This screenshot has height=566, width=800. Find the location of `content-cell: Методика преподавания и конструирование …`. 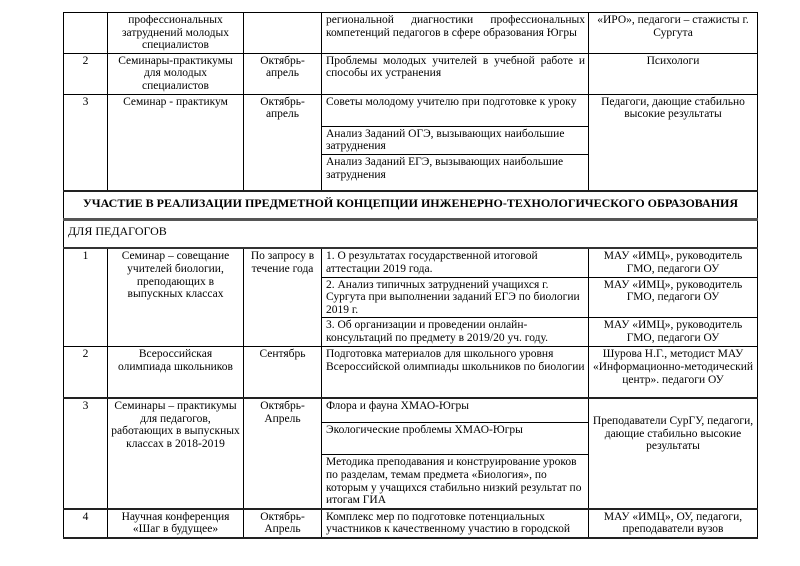

content-cell: Методика преподавания и конструирование … is located at coordinates (455, 482).